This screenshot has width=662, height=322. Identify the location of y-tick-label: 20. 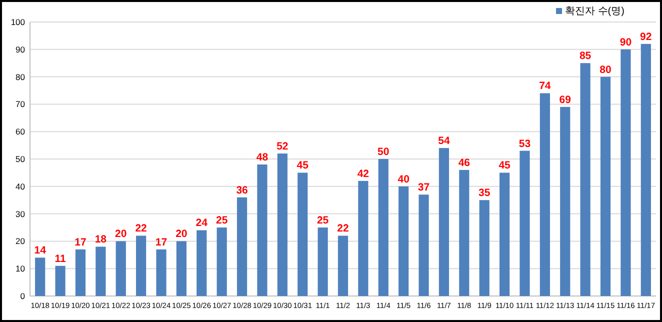
(21, 241).